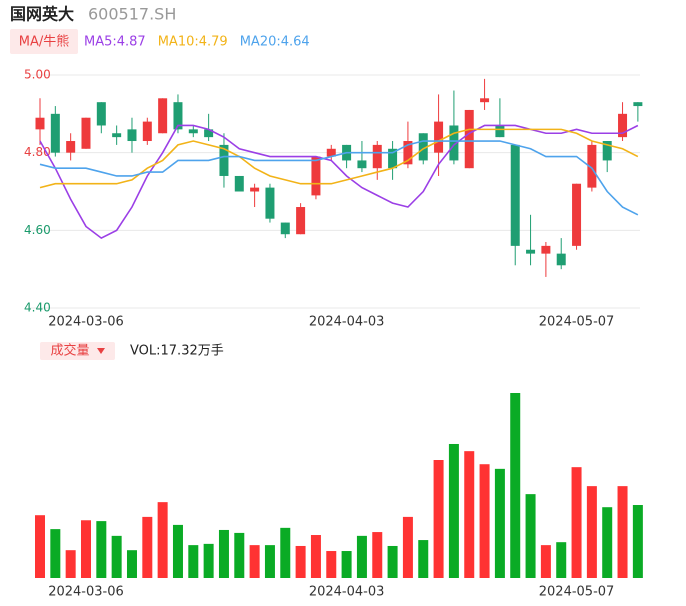 Image resolution: width=686 pixels, height=606 pixels. I want to click on volume-button-bg, so click(77, 351).